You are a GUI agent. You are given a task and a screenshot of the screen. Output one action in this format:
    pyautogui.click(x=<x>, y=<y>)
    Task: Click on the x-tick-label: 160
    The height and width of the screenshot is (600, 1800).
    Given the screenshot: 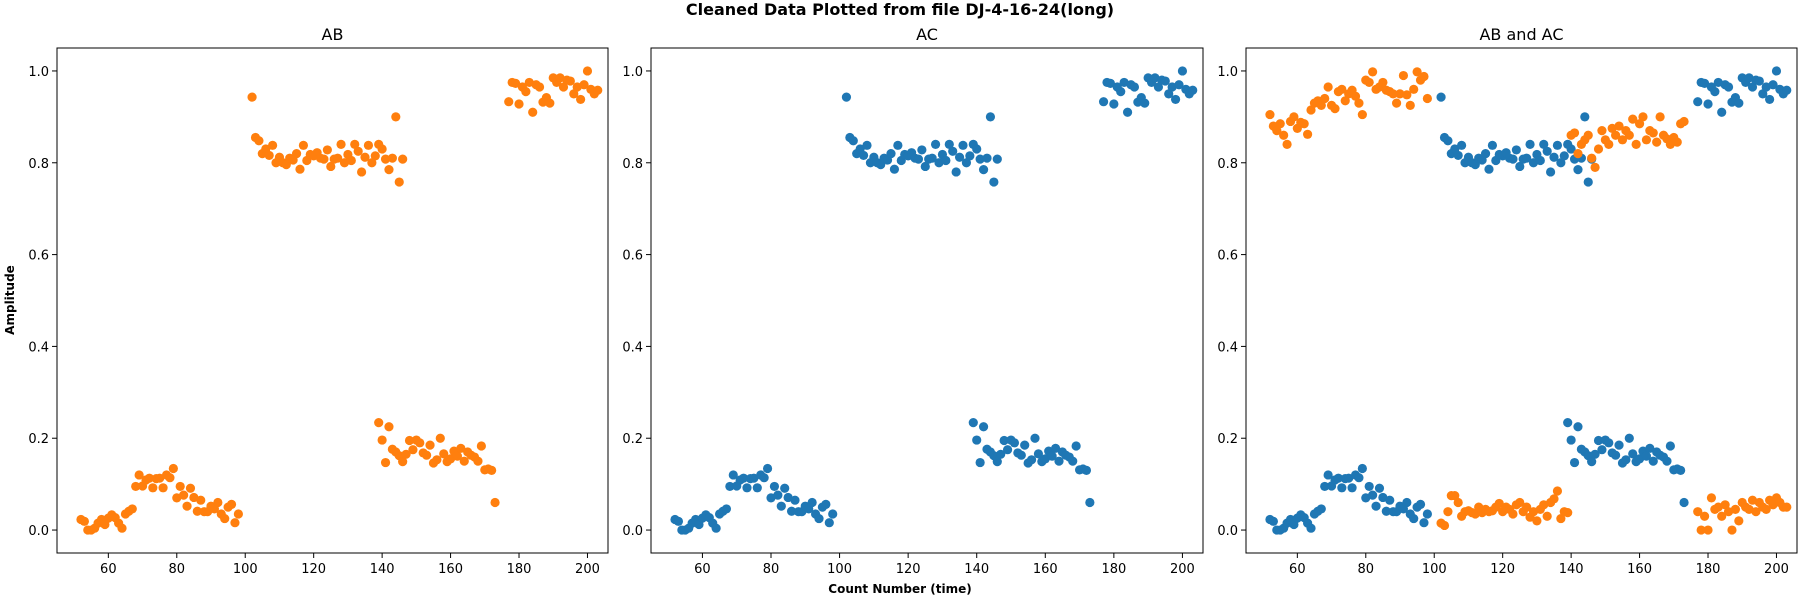 What is the action you would take?
    pyautogui.click(x=1639, y=569)
    